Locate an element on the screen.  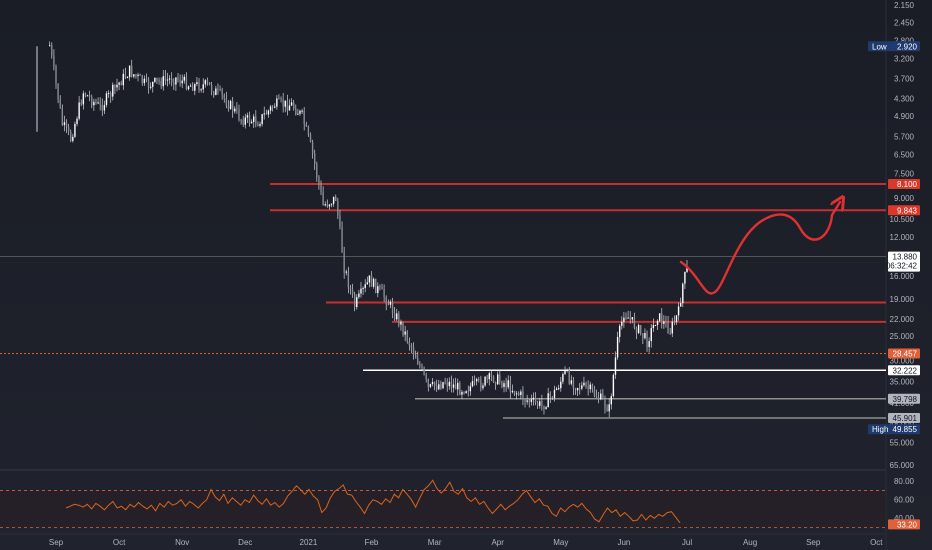
price-tag-text: 49.855 is located at coordinates (905, 429).